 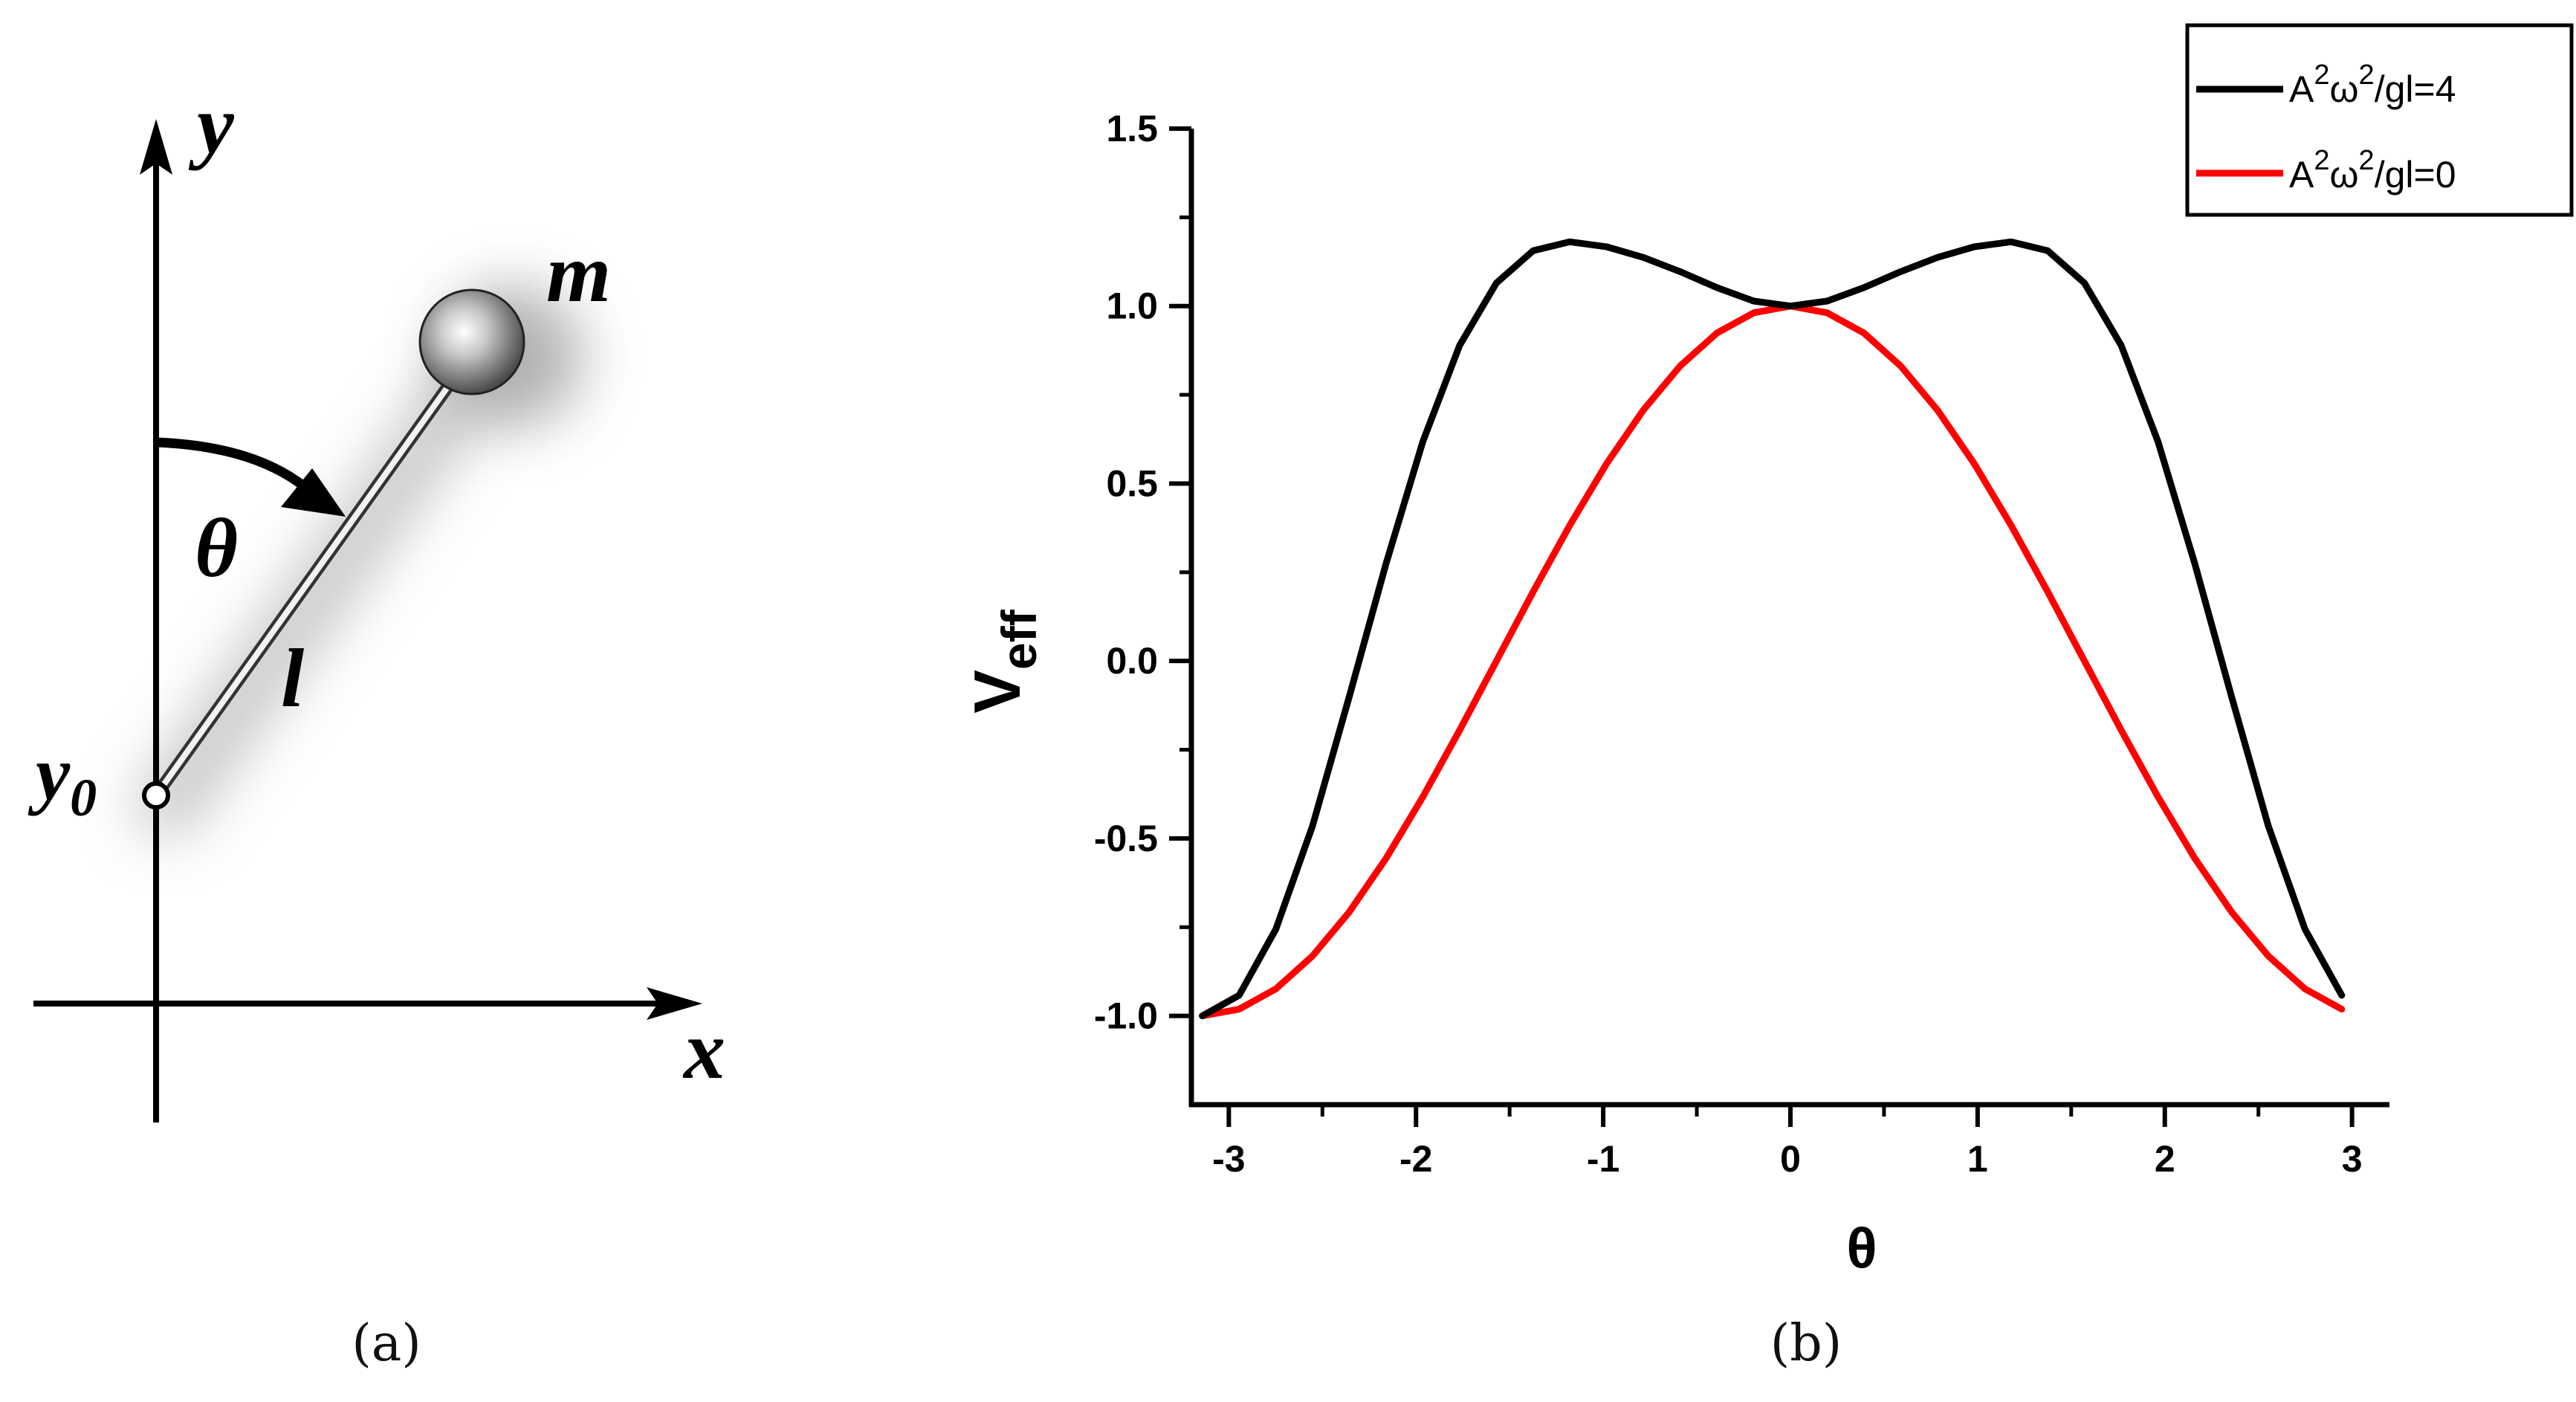 What do you see at coordinates (156, 147) in the screenshot?
I see `y-axis-arrowhead` at bounding box center [156, 147].